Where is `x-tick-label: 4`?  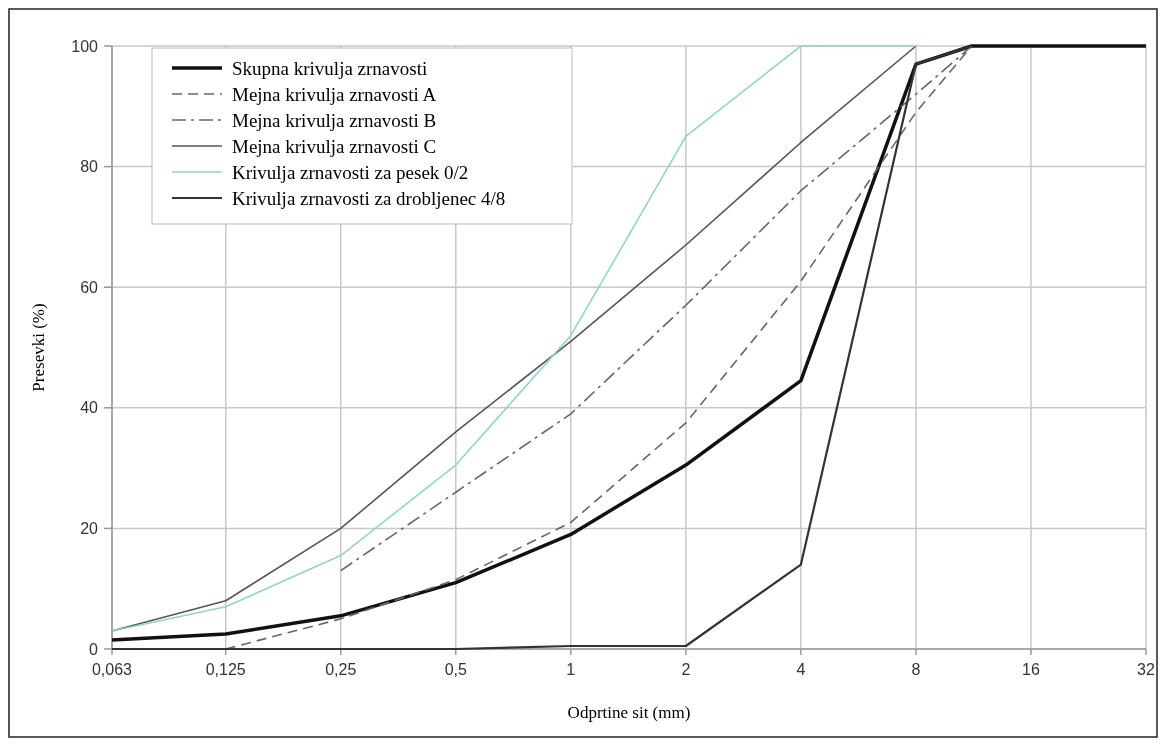 x-tick-label: 4 is located at coordinates (801, 669).